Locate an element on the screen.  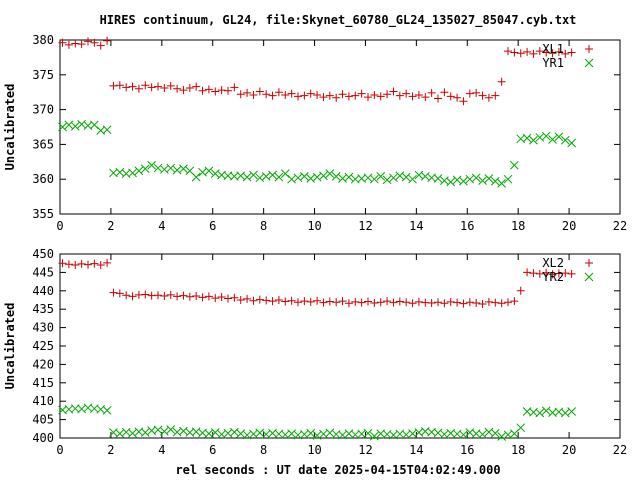
x-tick-label: 12 is located at coordinates (365, 450).